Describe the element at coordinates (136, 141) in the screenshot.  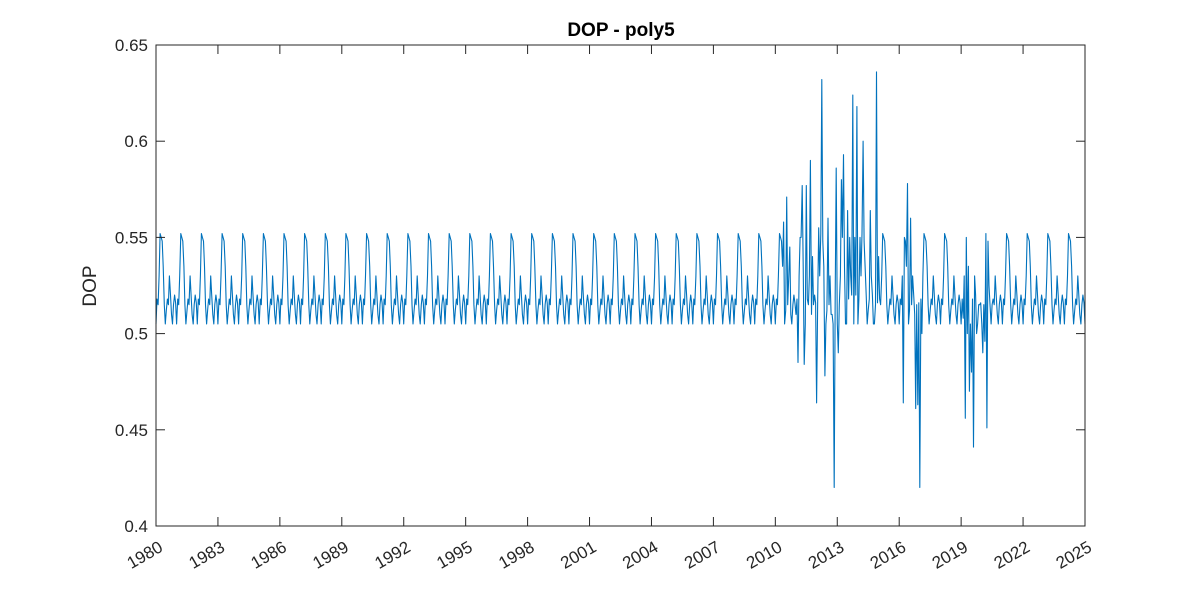
I see `y-tick-label: 0.6` at that location.